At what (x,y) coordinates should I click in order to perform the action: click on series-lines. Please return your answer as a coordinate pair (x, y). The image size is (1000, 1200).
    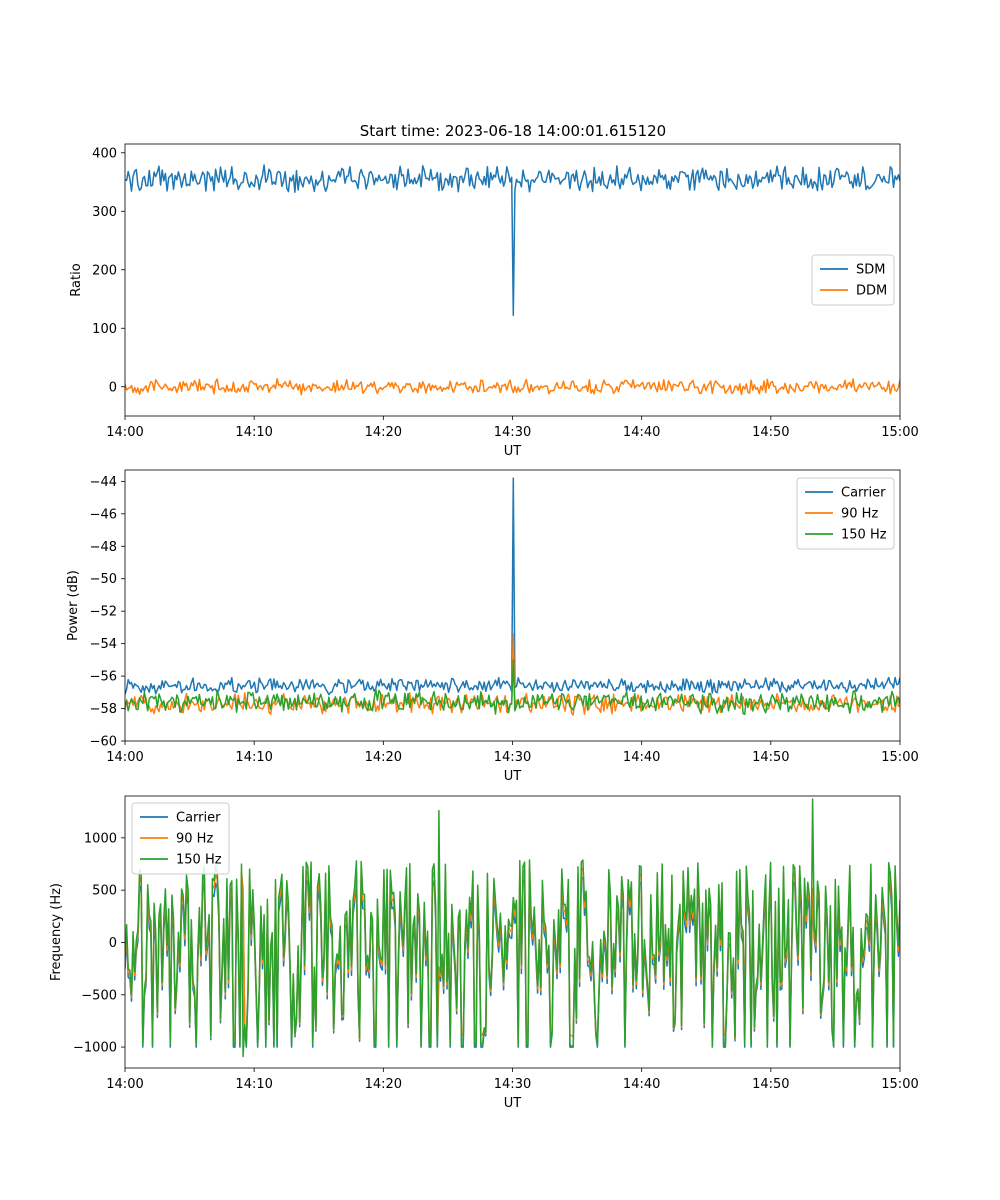
    Looking at the image, I should click on (512, 280).